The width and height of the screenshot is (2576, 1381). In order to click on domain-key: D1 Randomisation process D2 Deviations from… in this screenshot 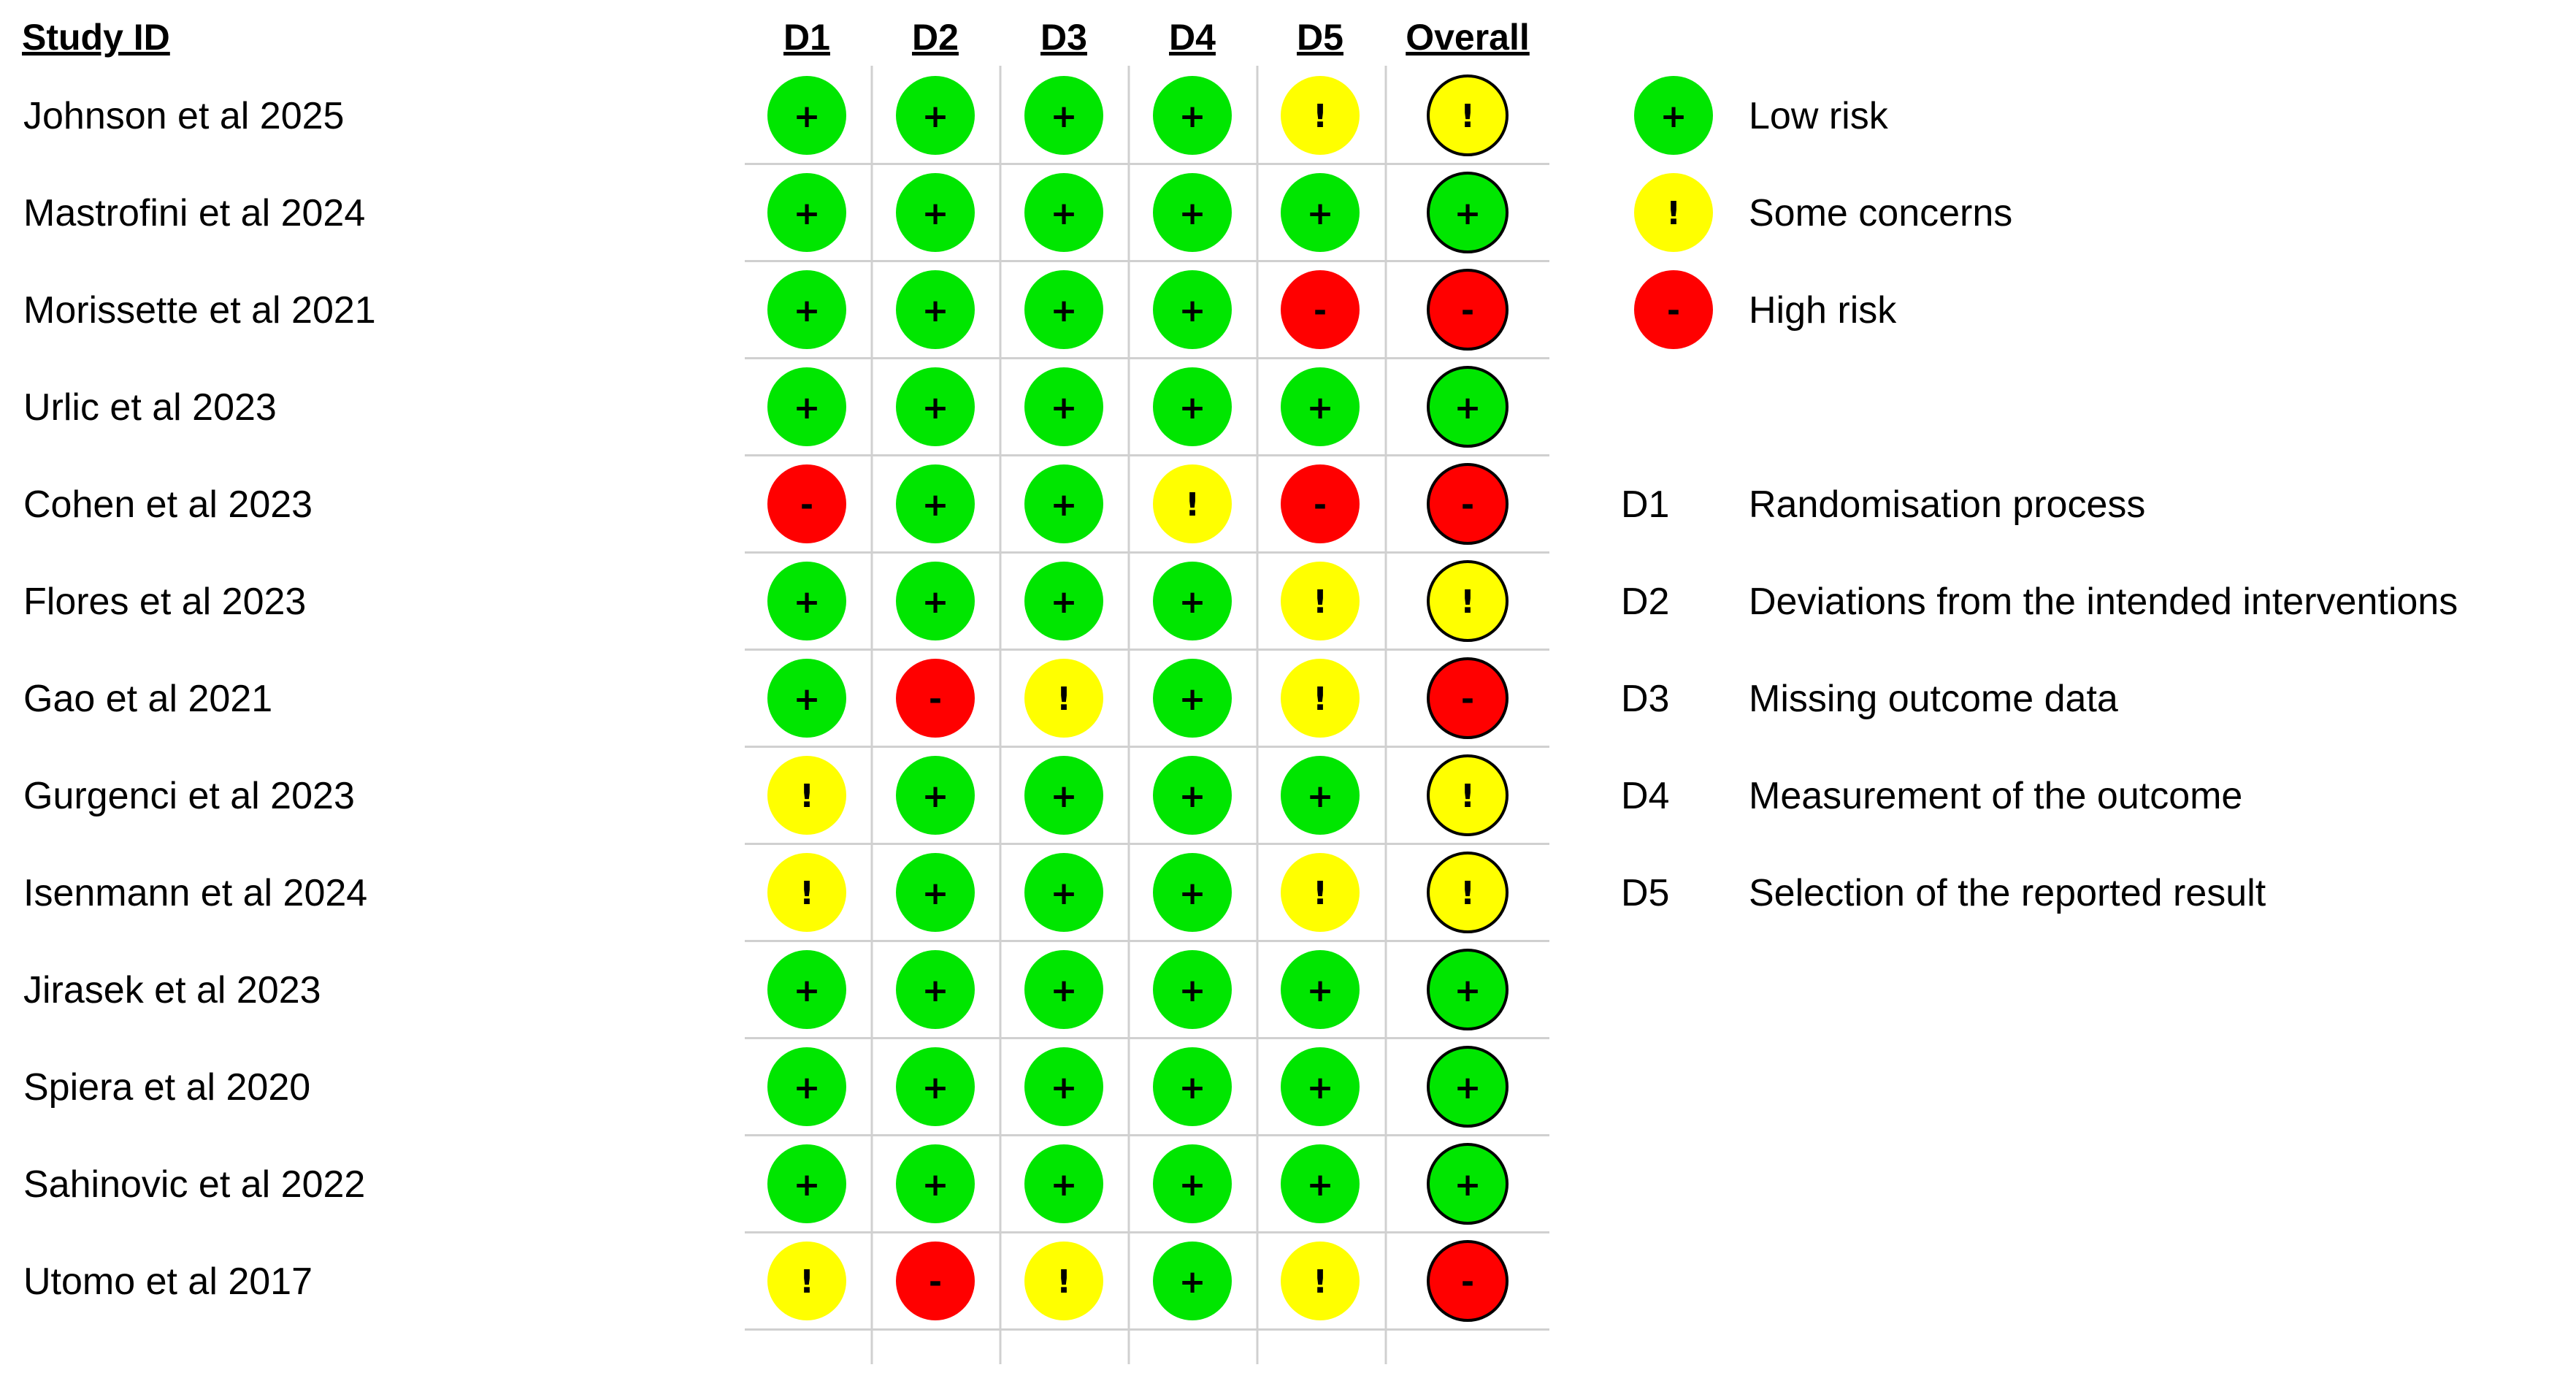, I will do `click(2039, 699)`.